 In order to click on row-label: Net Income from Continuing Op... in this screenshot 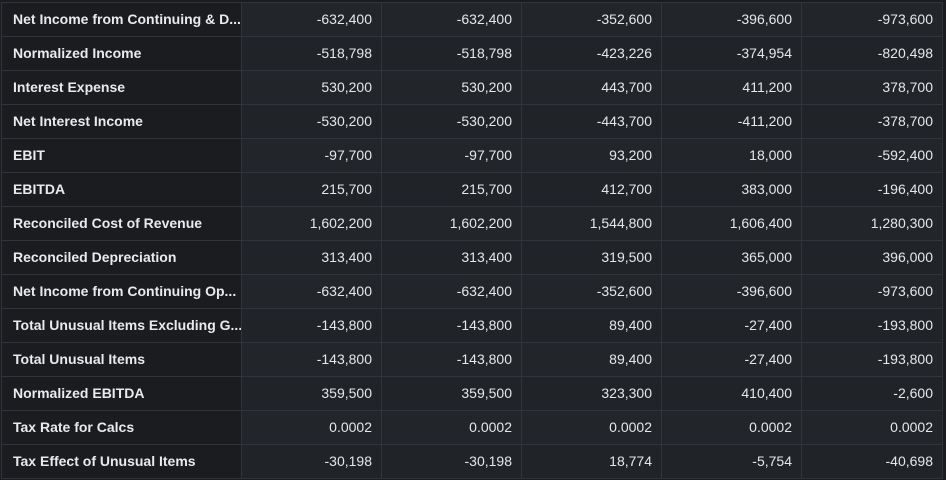, I will do `click(122, 291)`.